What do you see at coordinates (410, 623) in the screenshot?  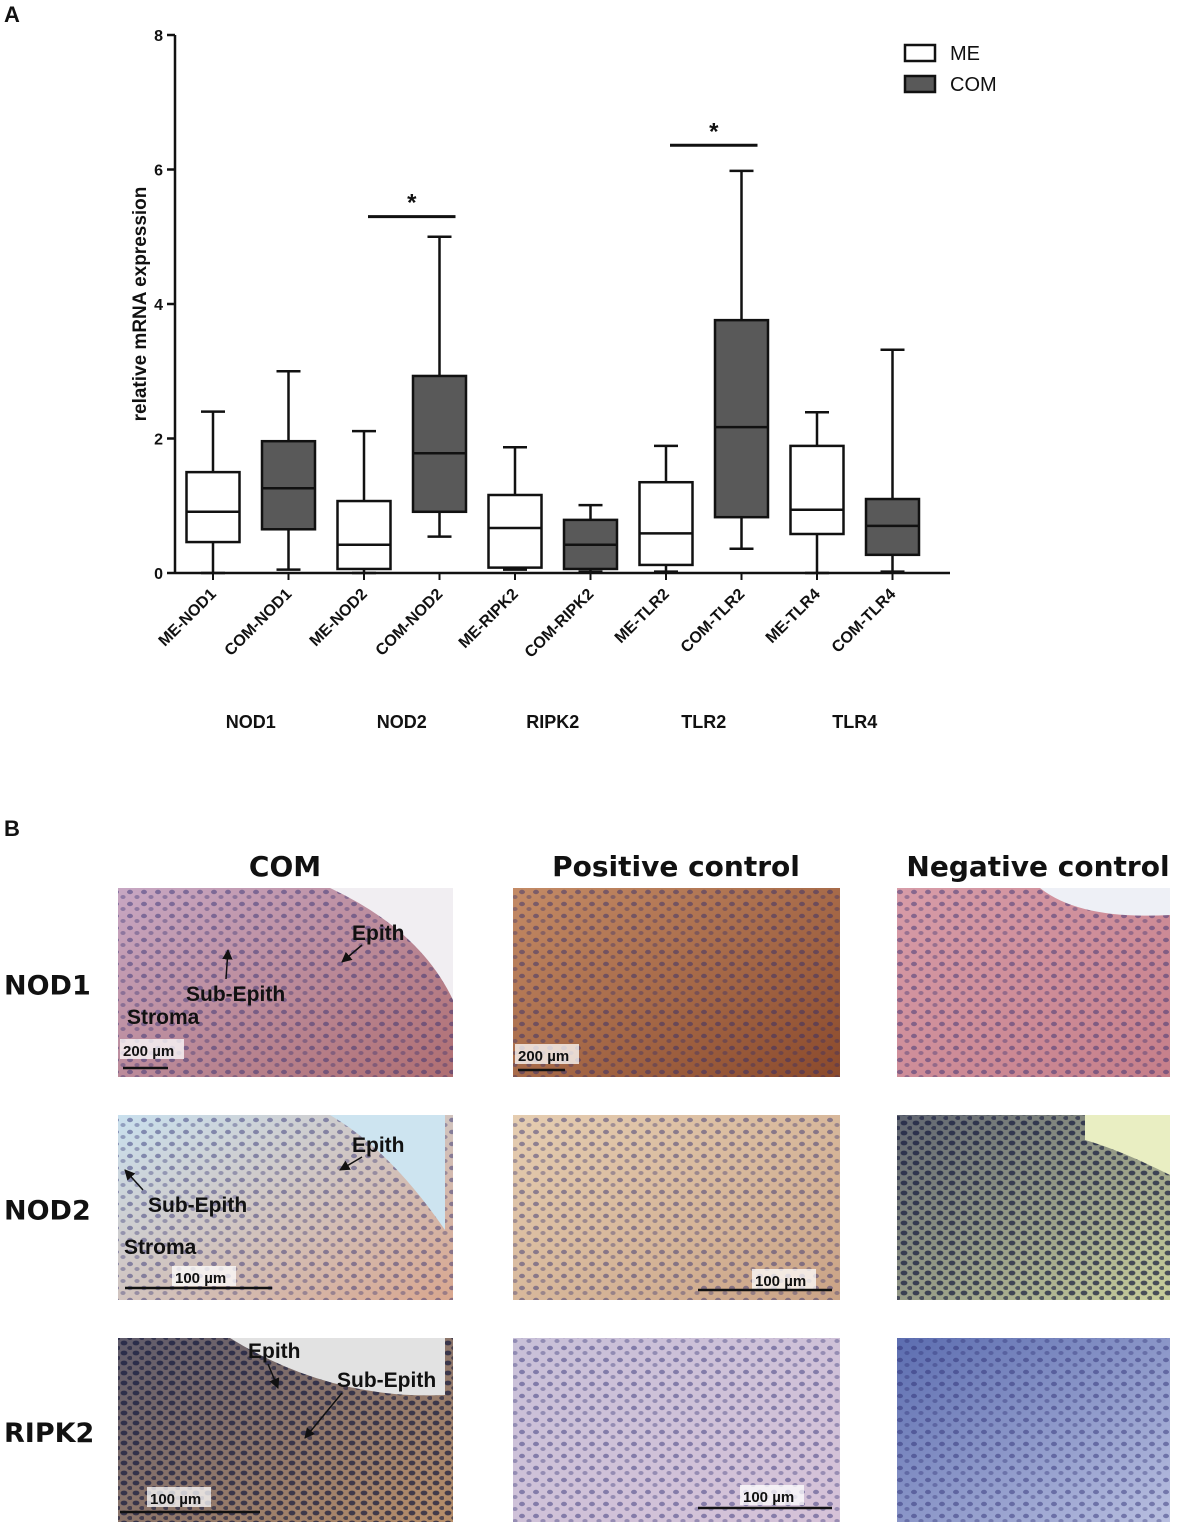 I see `x-tick-label: COM-NOD2` at bounding box center [410, 623].